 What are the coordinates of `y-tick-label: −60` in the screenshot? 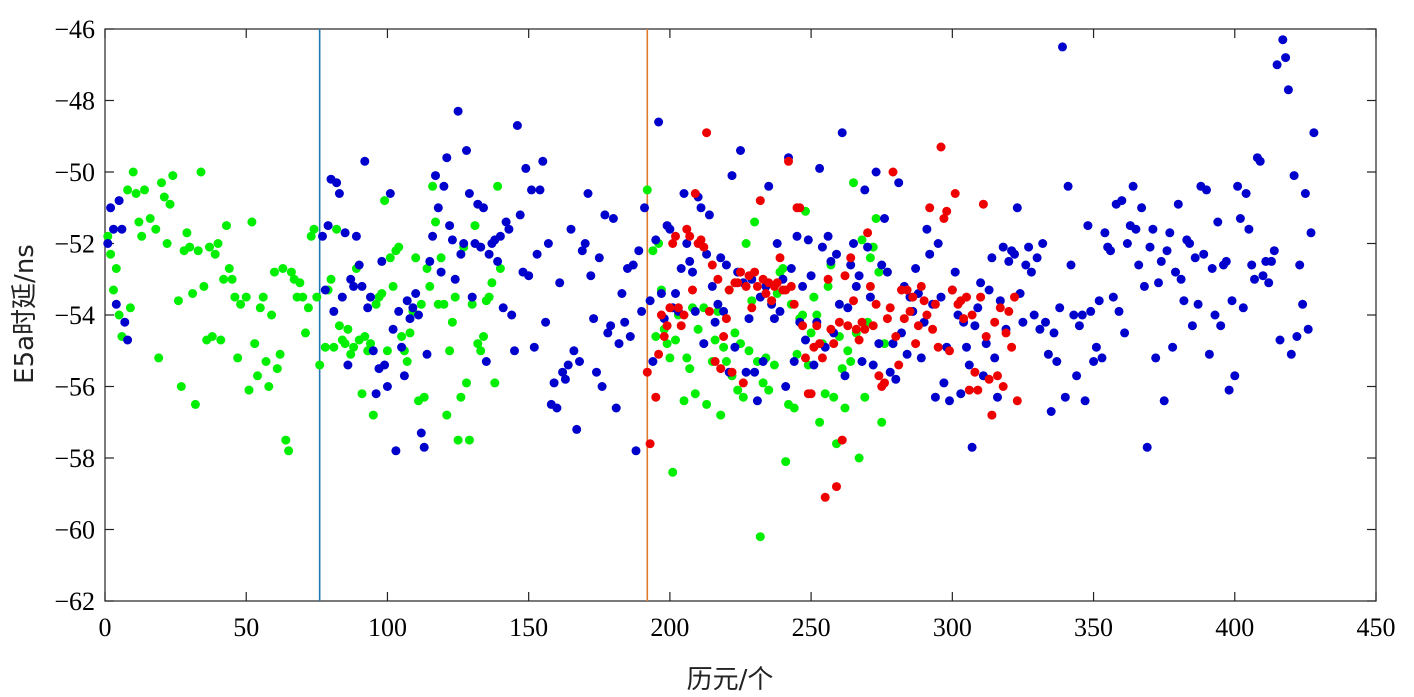 It's located at (74, 530).